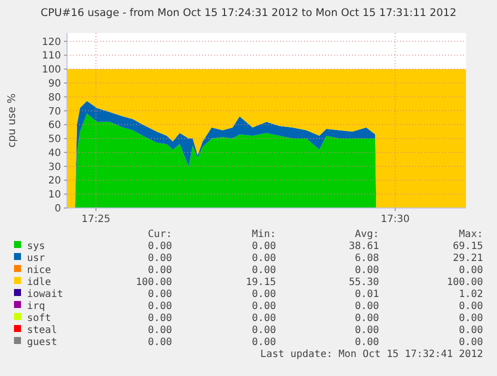  What do you see at coordinates (248, 13) in the screenshot?
I see `chart-title: CPU#16 usage - from Mon Oct 15 17:24:31 2012 to Mon Oct 15 17:31:11 2012` at bounding box center [248, 13].